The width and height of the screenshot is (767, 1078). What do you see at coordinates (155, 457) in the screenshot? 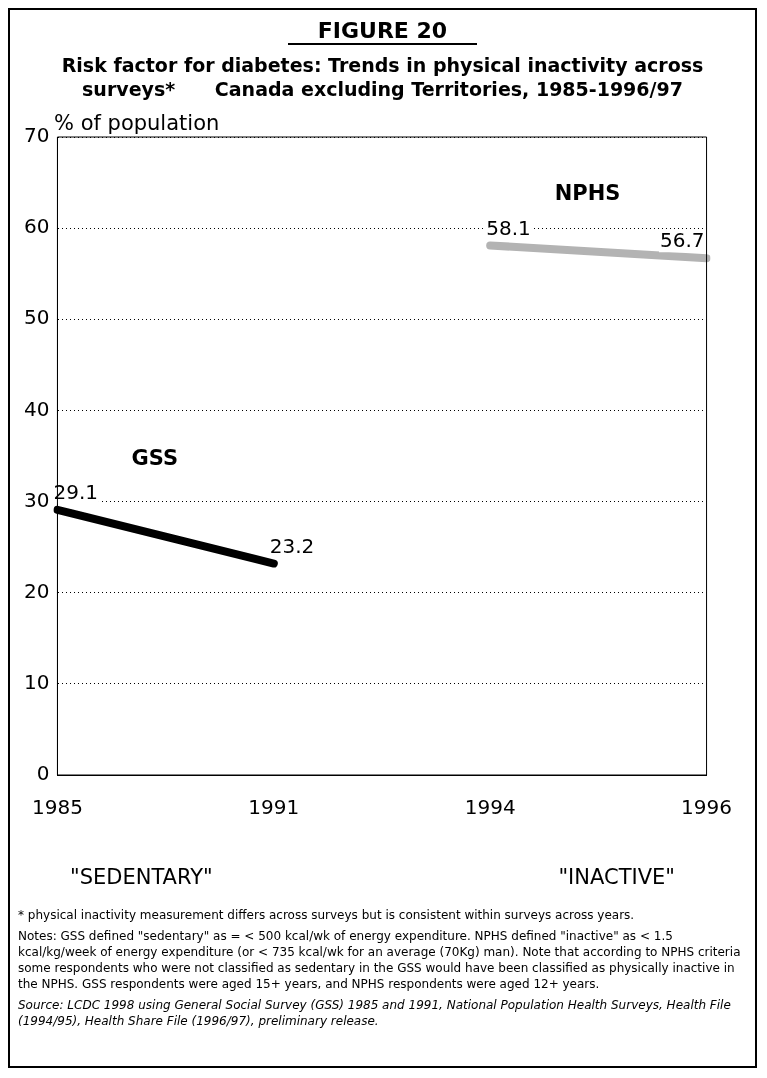
I see `text: GSS` at bounding box center [155, 457].